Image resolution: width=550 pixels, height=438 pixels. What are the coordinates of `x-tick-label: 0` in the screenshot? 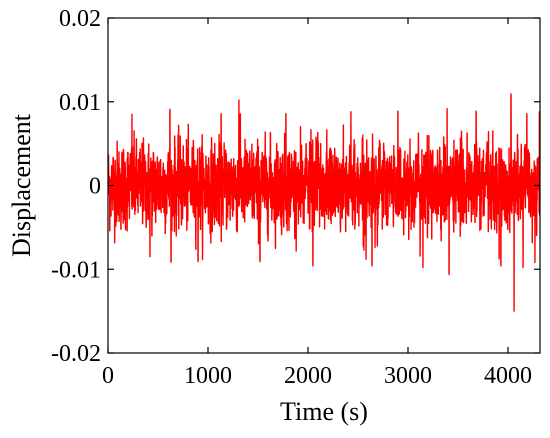 It's located at (108, 376).